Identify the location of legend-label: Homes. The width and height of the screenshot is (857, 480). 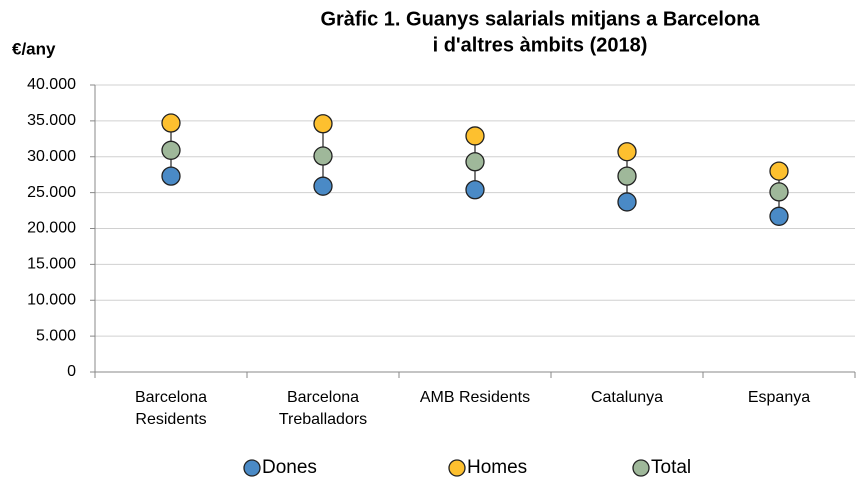
(497, 467).